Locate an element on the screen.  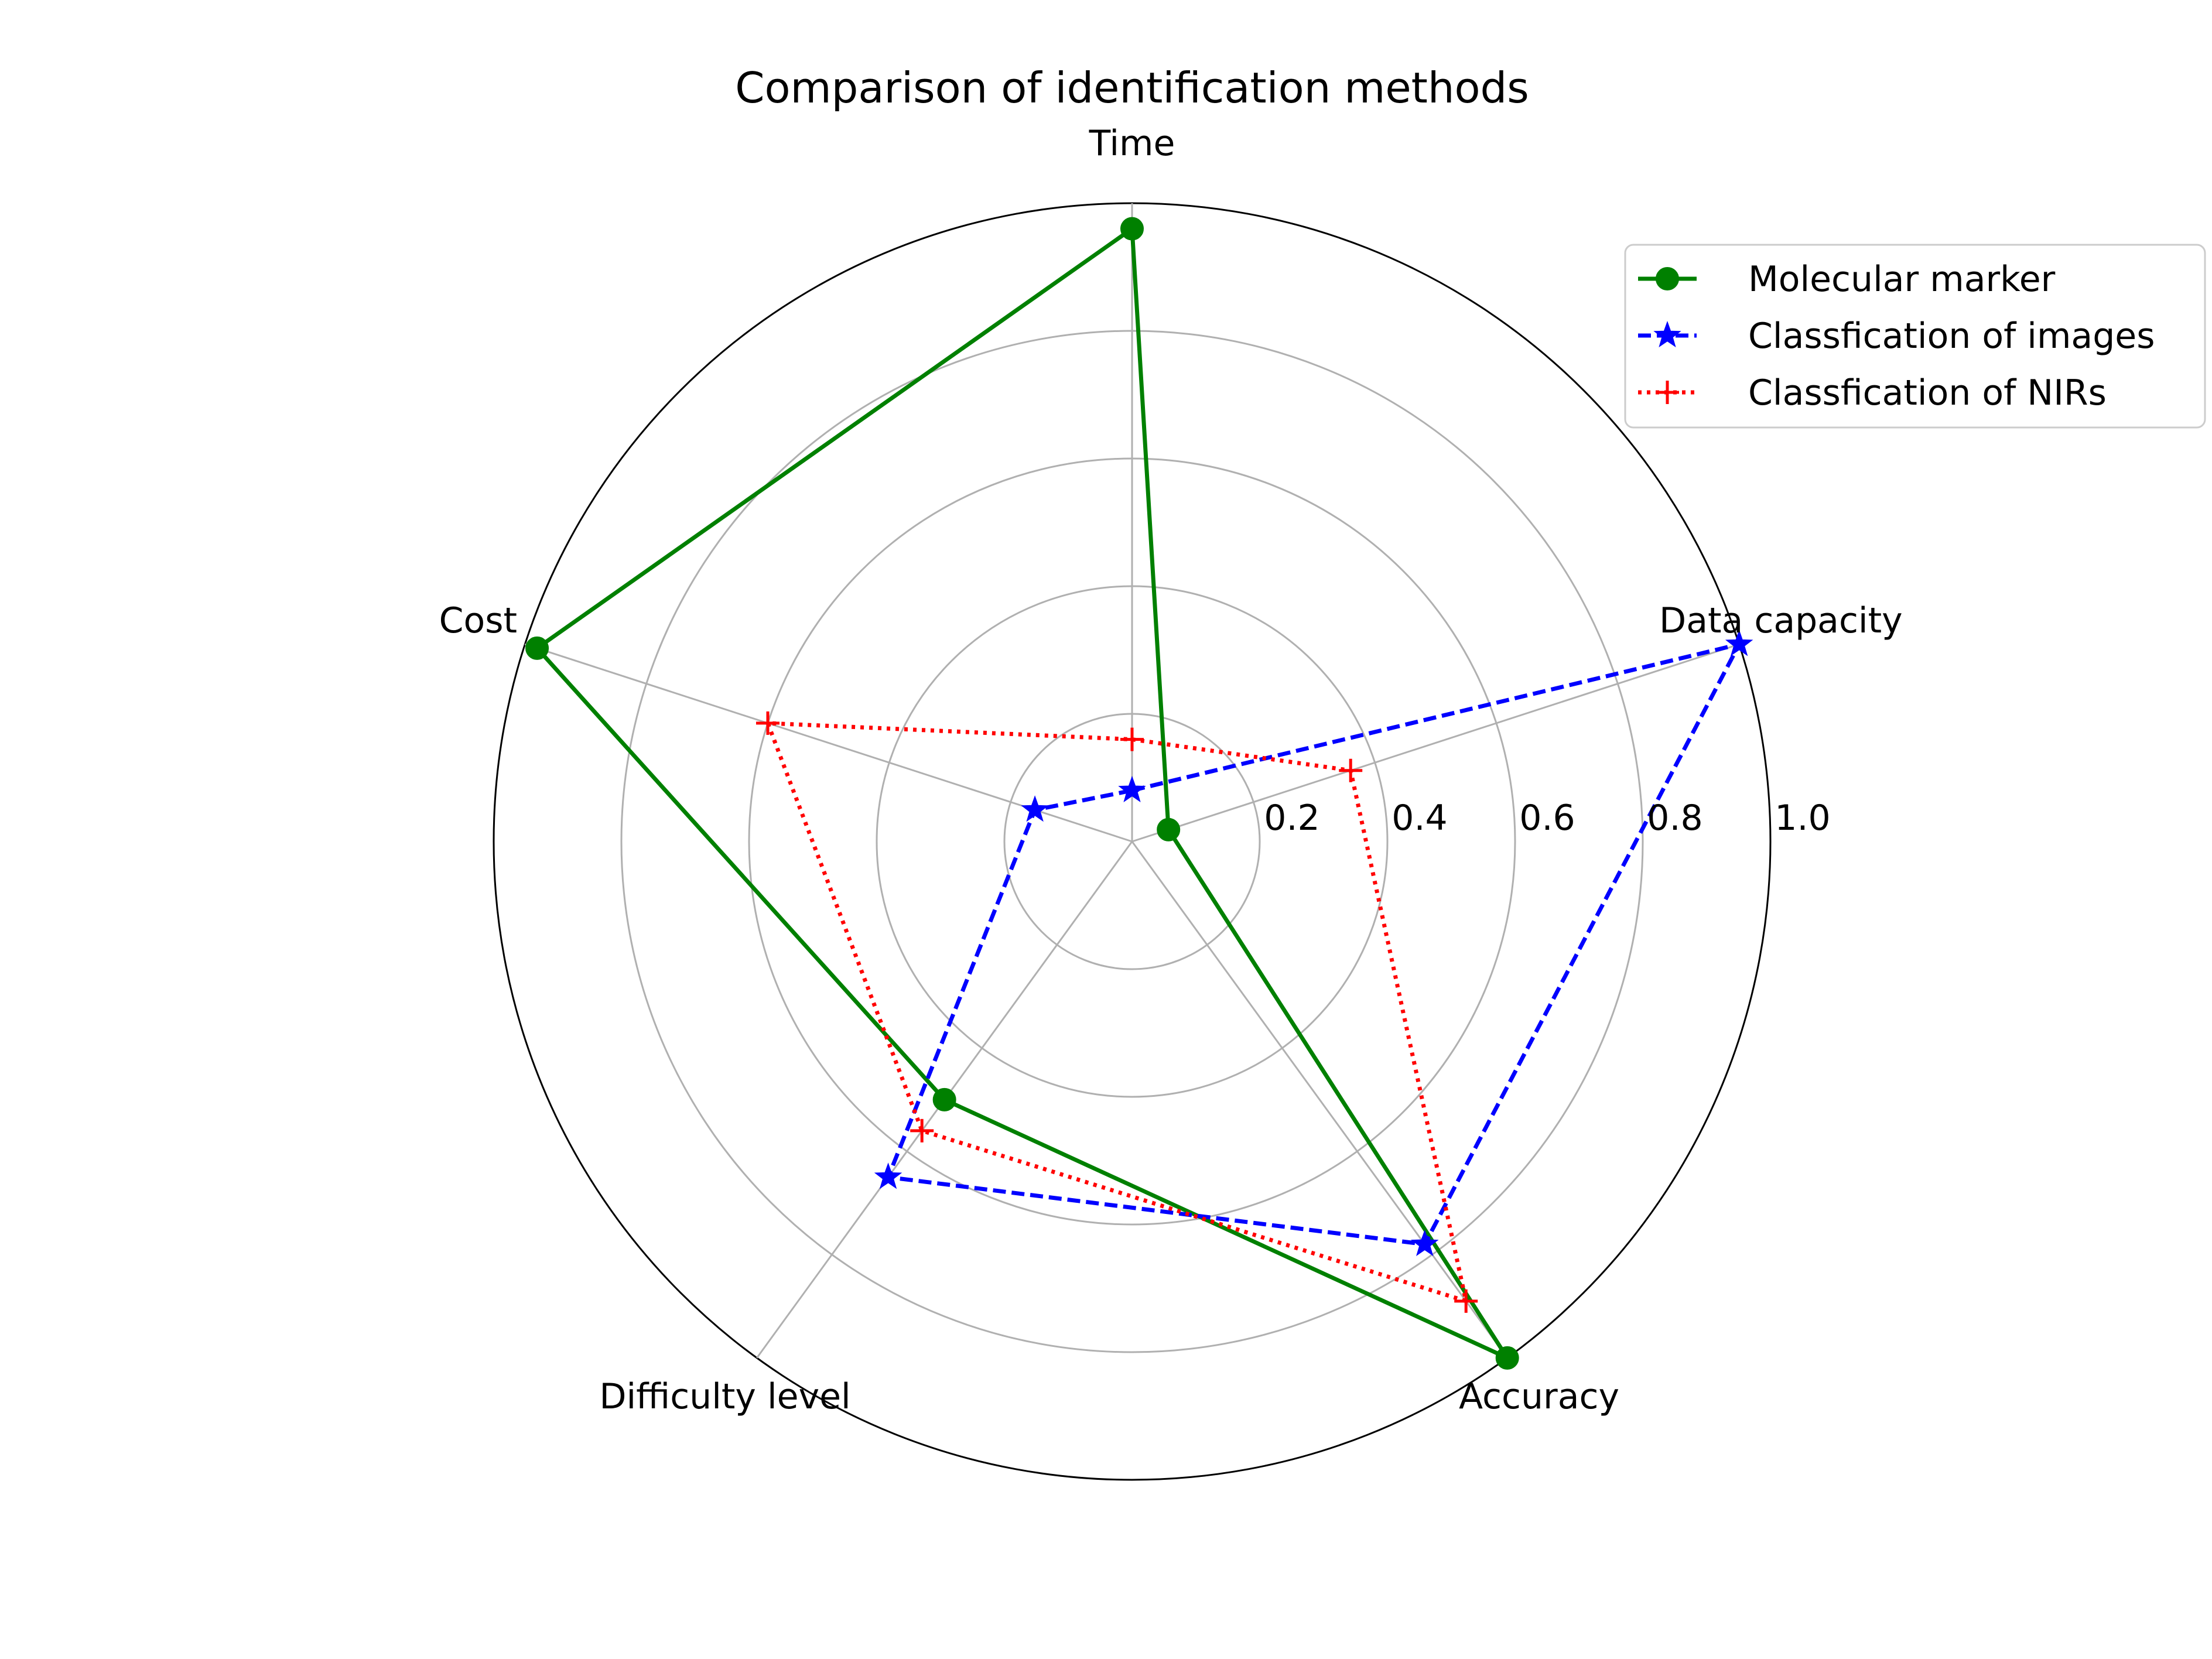
radial-tick-label: 0.8 is located at coordinates (1674, 818).